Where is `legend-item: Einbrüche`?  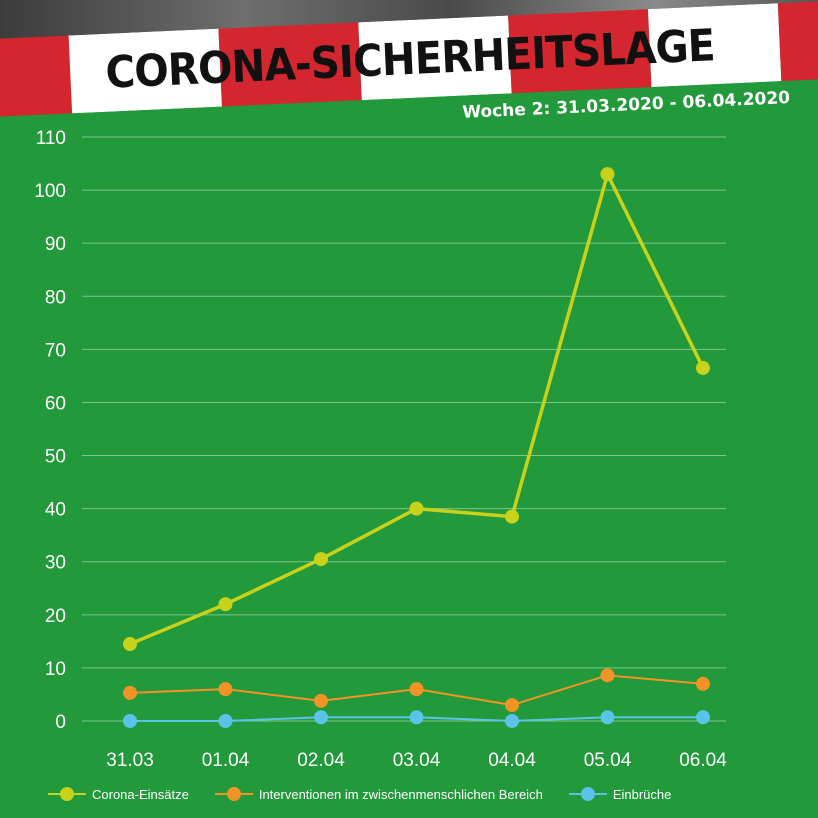
legend-item: Einbrüche is located at coordinates (620, 794).